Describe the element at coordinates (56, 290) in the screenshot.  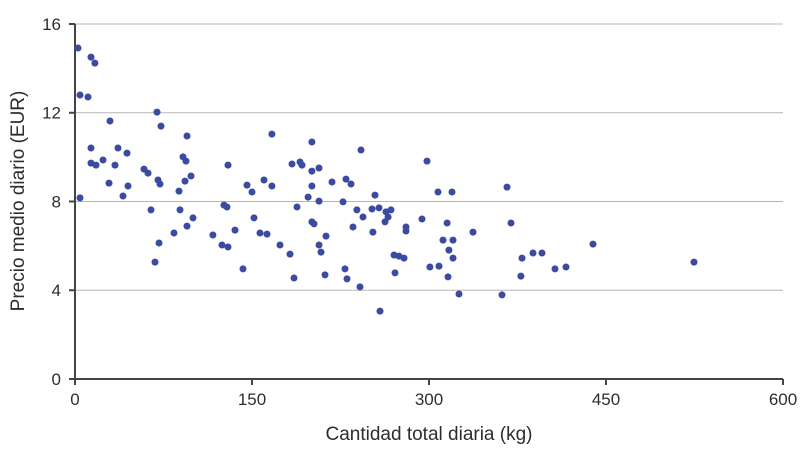
I see `y-tick-label: 4` at that location.